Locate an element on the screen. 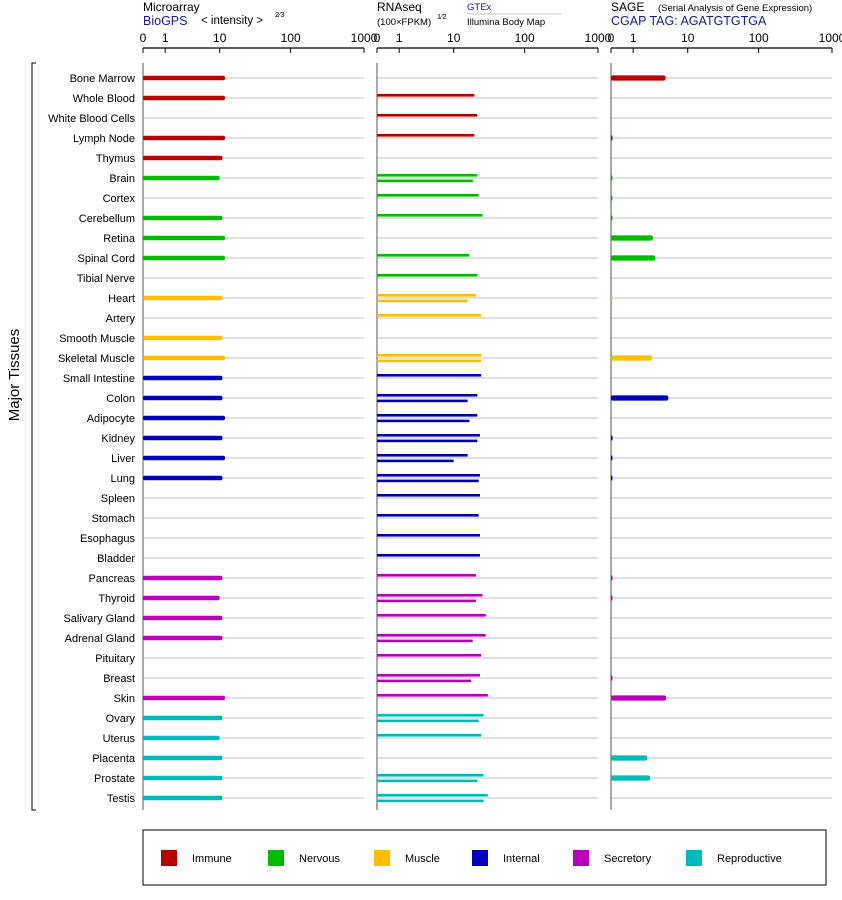  sage-subtitle: (Serial Analysis of Gene Expression) is located at coordinates (735, 8).